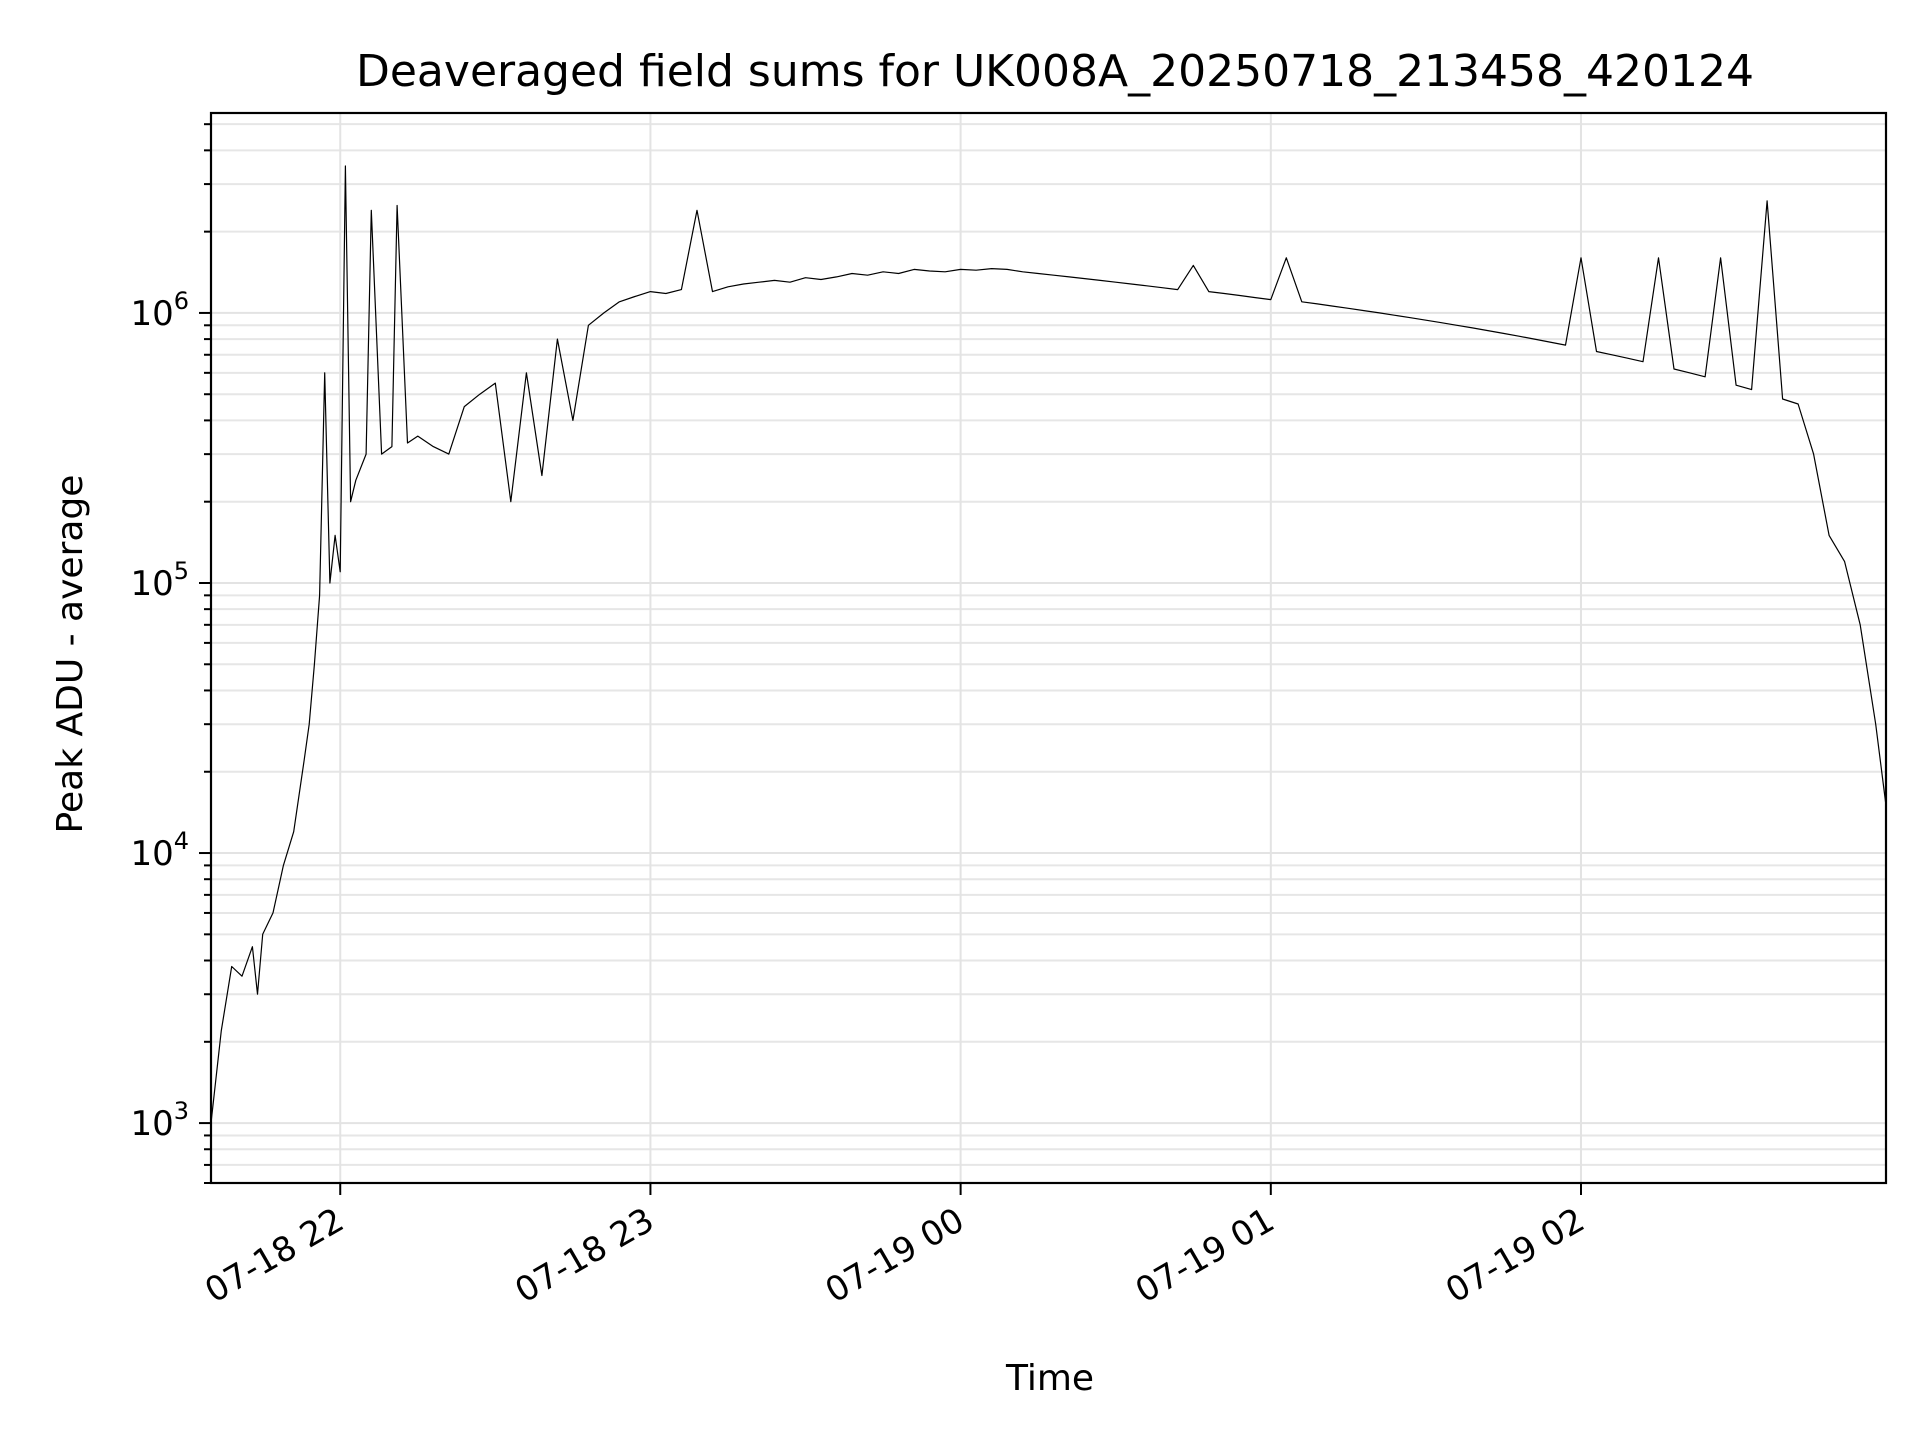 The width and height of the screenshot is (1920, 1440). What do you see at coordinates (585, 1255) in the screenshot?
I see `x-tick-label: 07-18 23` at bounding box center [585, 1255].